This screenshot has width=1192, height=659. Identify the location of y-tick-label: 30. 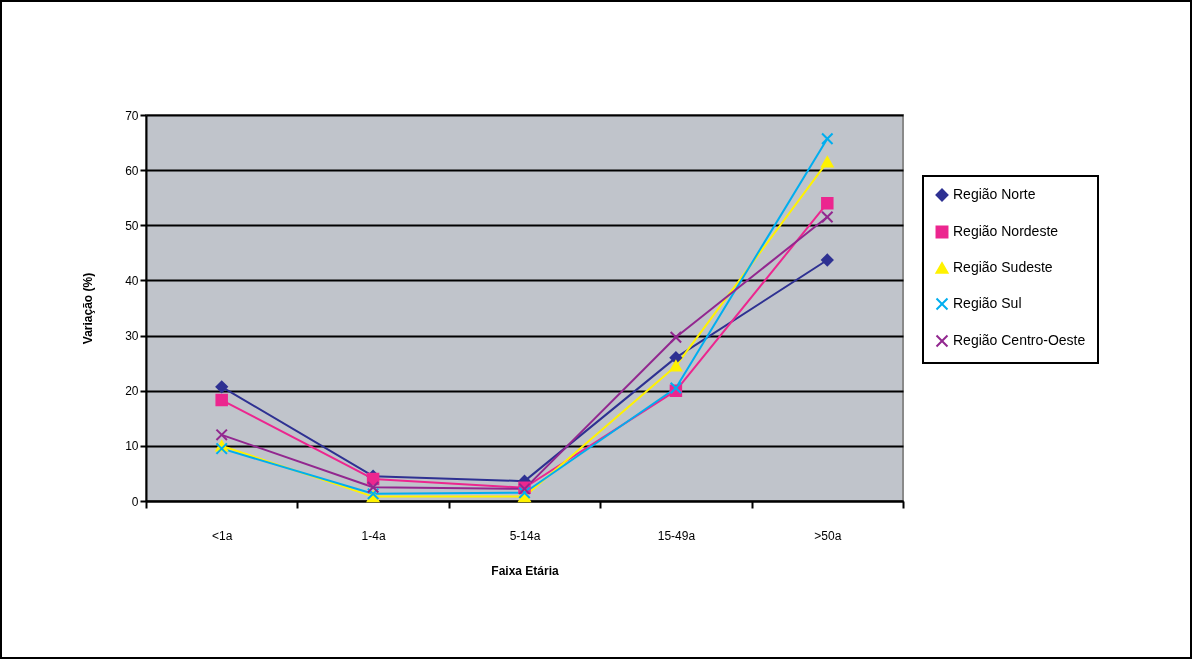
(132, 336).